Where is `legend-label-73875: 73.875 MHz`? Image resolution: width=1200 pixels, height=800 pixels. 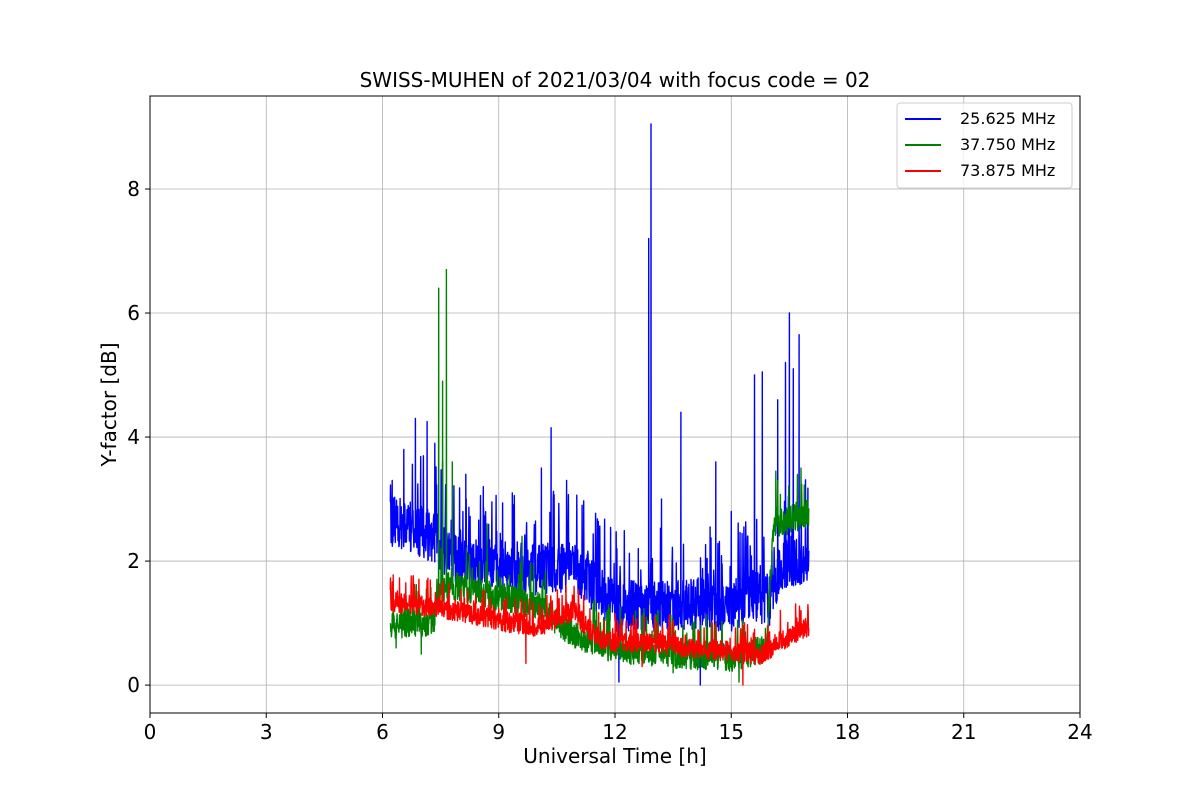
legend-label-73875: 73.875 MHz is located at coordinates (1007, 170).